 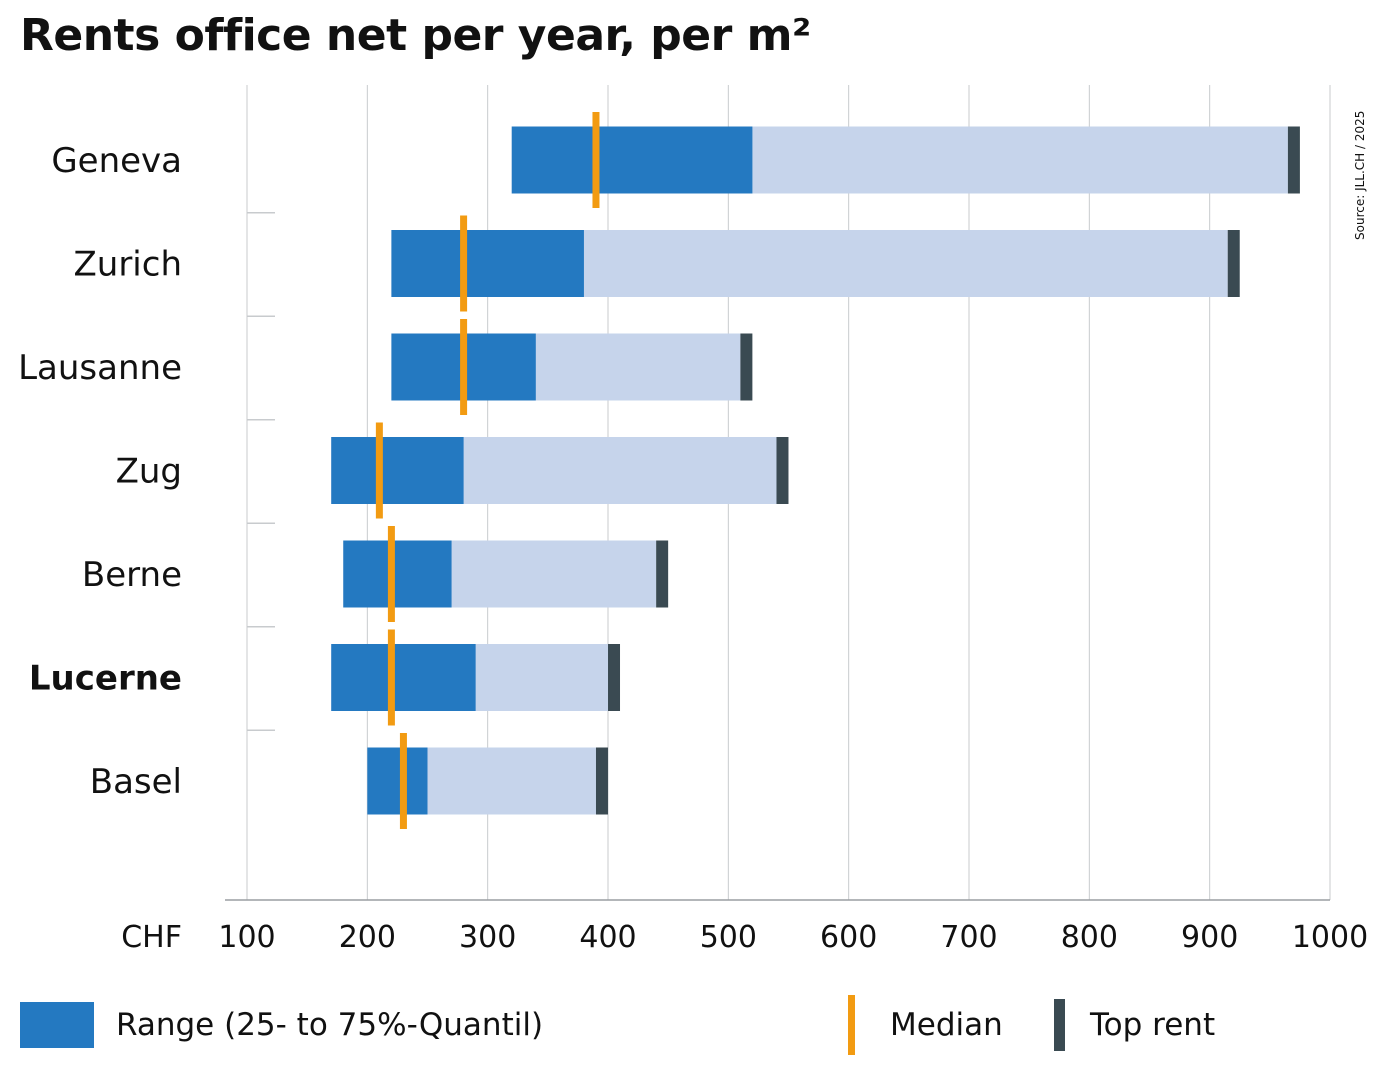 I want to click on quantile-range-bar-lucerne, so click(x=403, y=677).